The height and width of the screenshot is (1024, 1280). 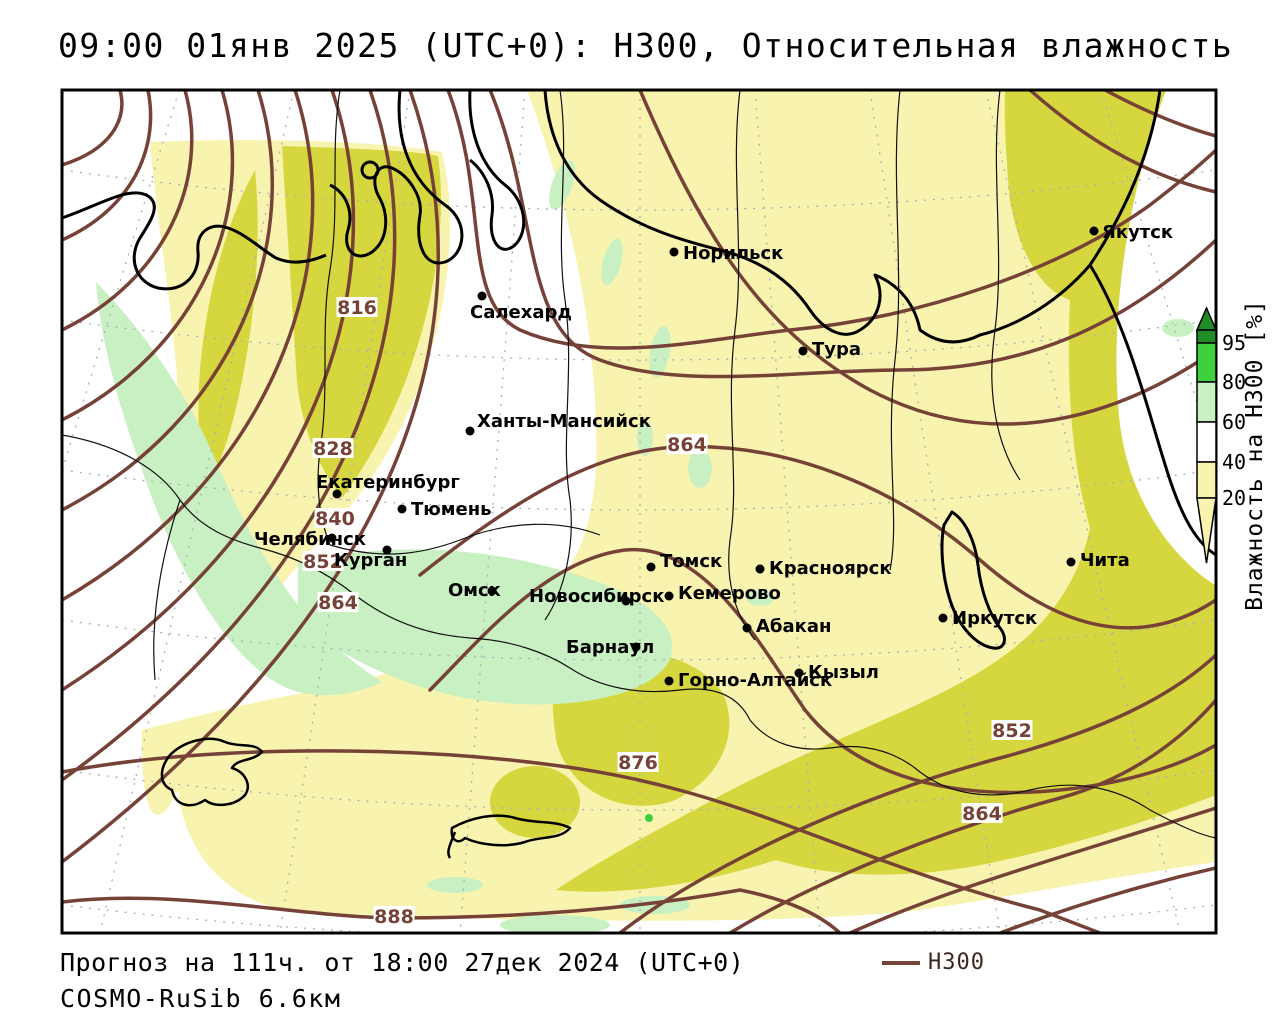 What do you see at coordinates (1206, 336) in the screenshot?
I see `colorbar-seg-95plus` at bounding box center [1206, 336].